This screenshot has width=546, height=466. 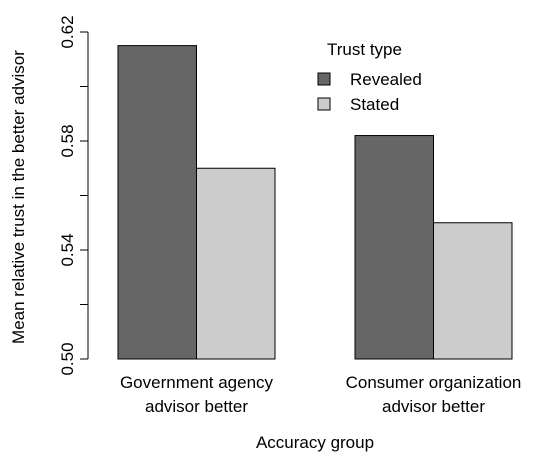 I want to click on legend-label-revealed: Revealed, so click(x=386, y=79).